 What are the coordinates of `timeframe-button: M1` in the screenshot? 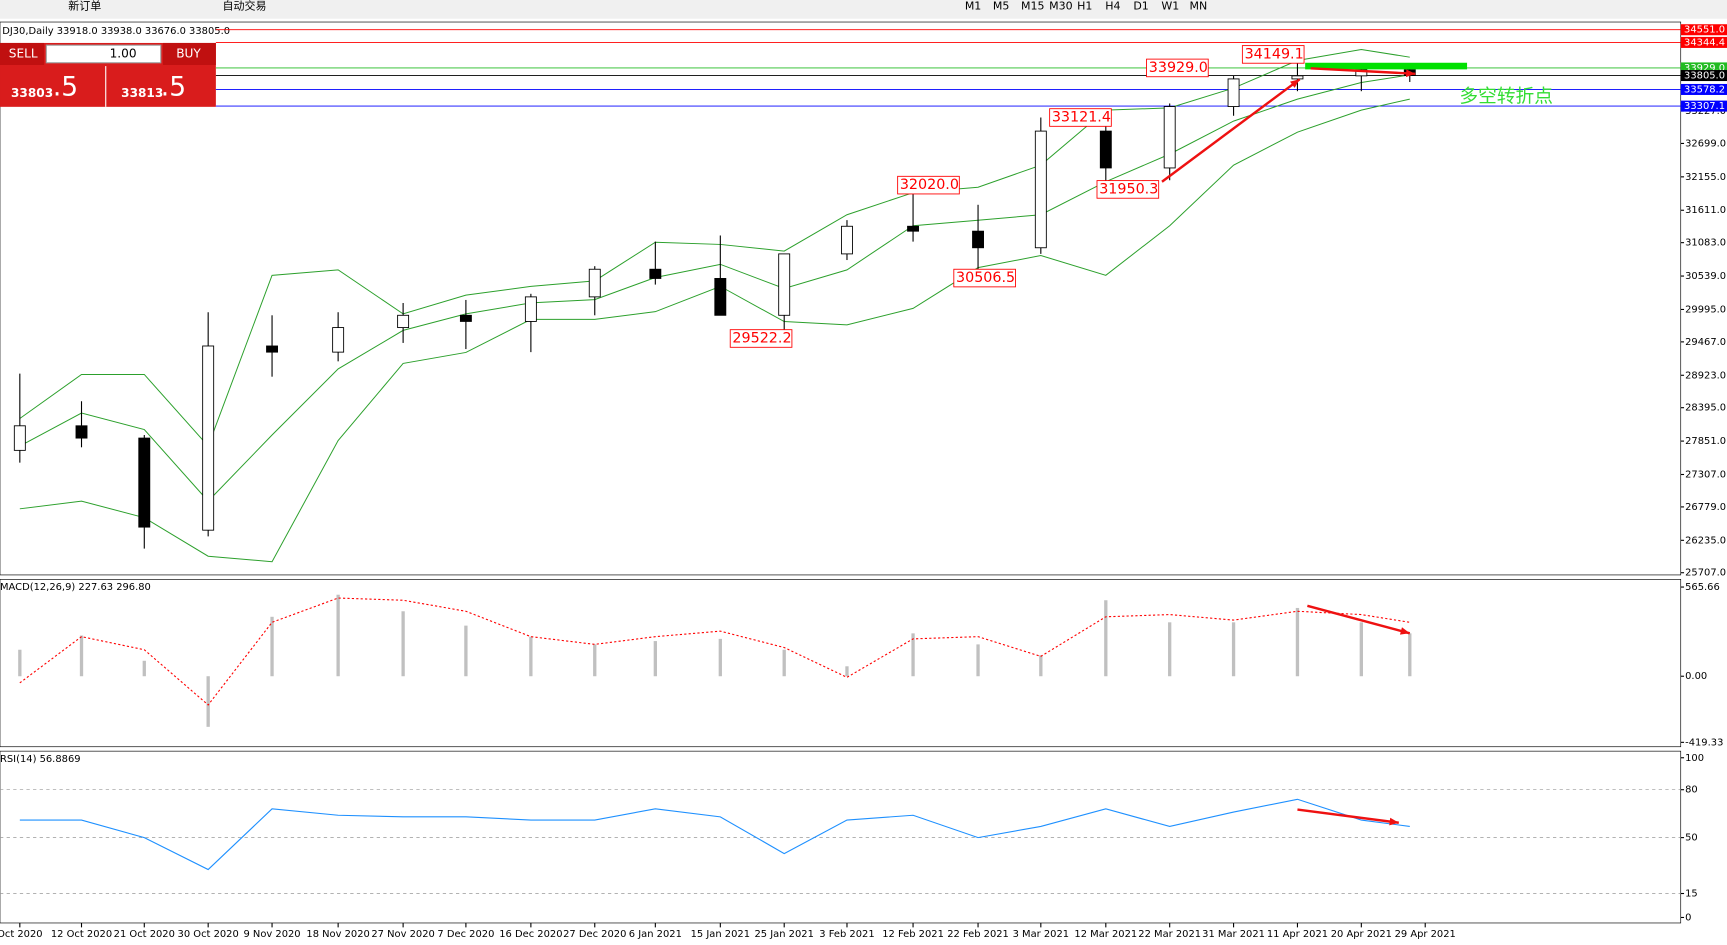 It's located at (973, 6).